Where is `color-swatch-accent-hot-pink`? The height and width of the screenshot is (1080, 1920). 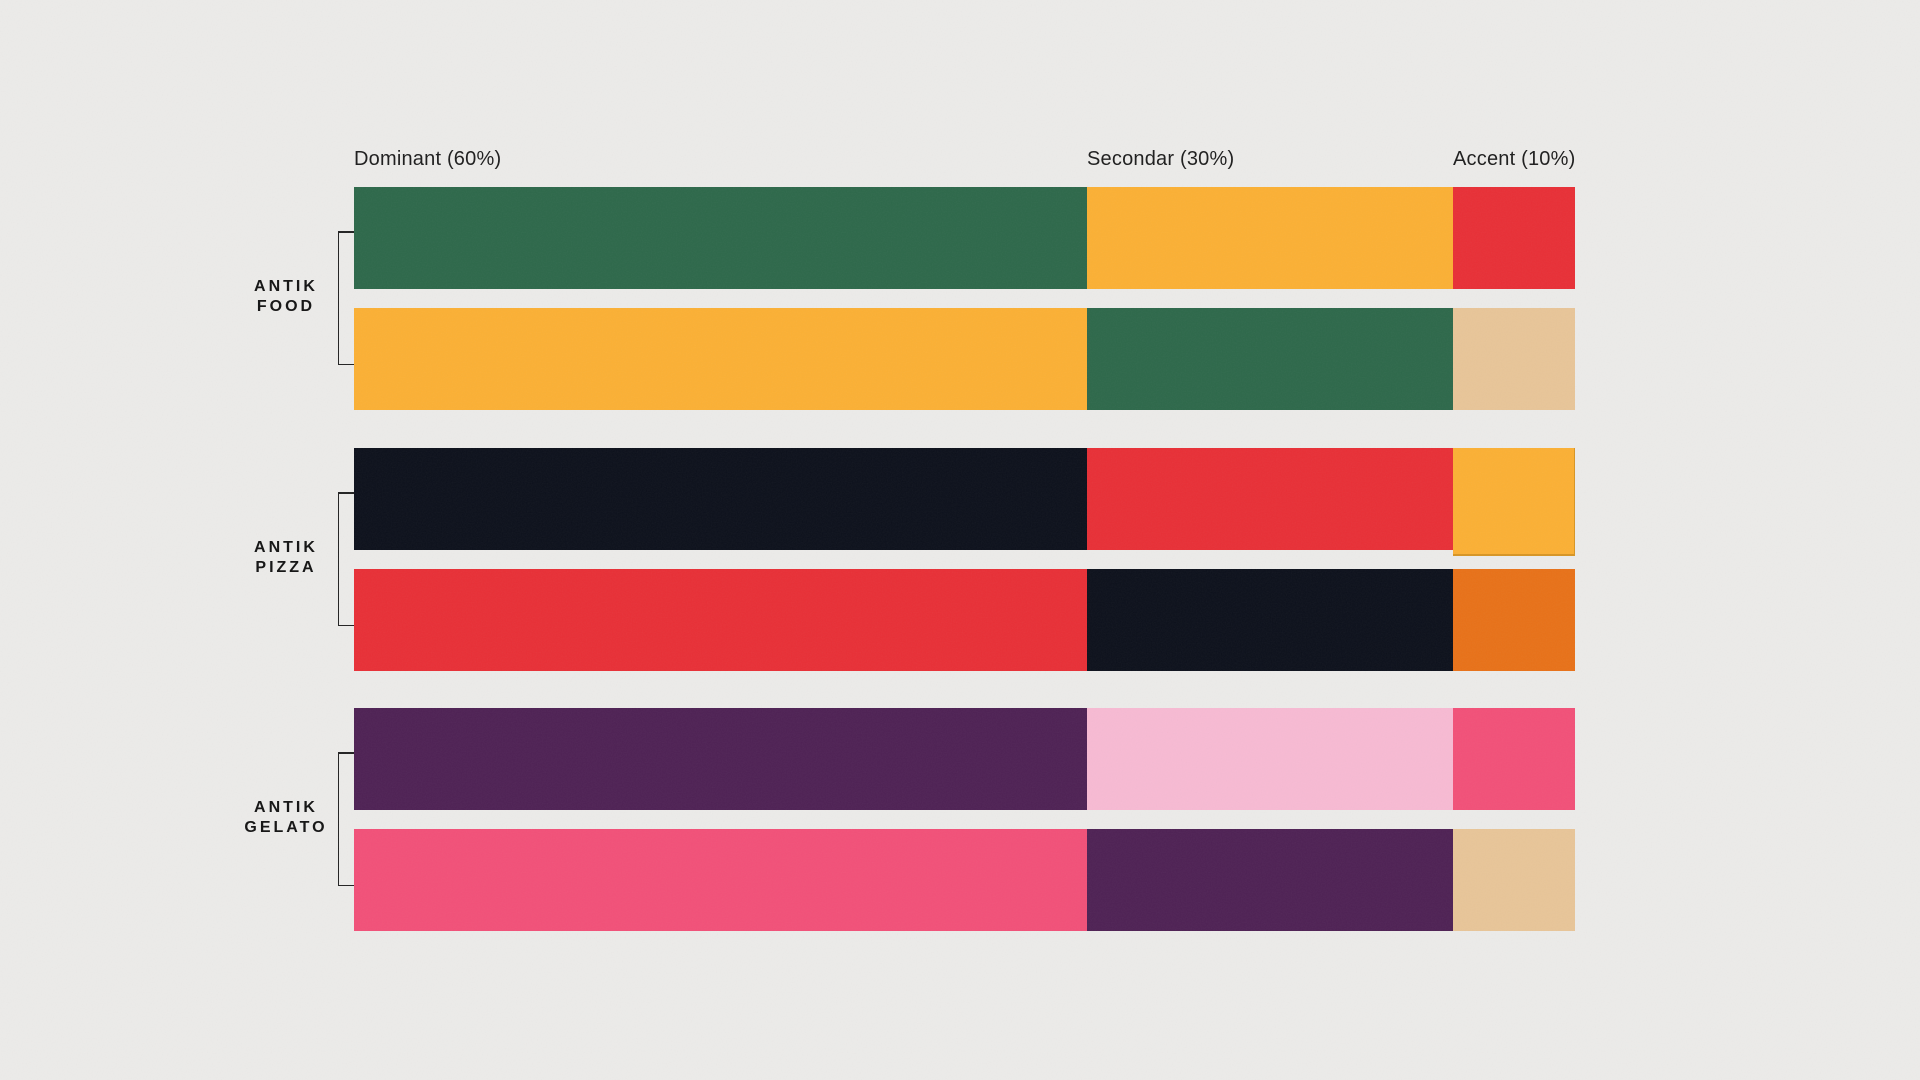 color-swatch-accent-hot-pink is located at coordinates (1513, 759).